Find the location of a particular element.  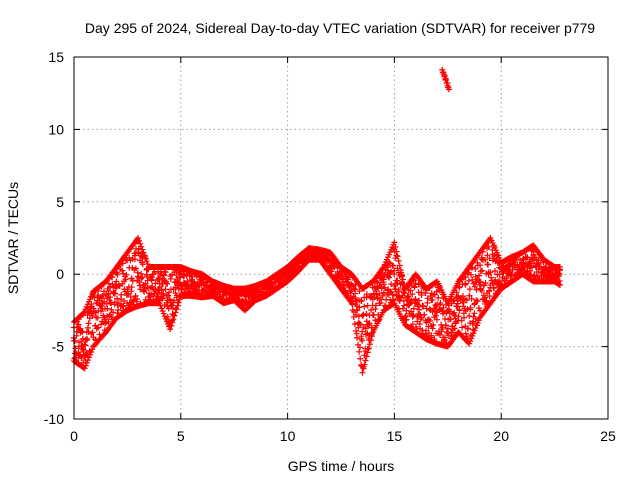

y-tick-label: 10 is located at coordinates (56, 129).